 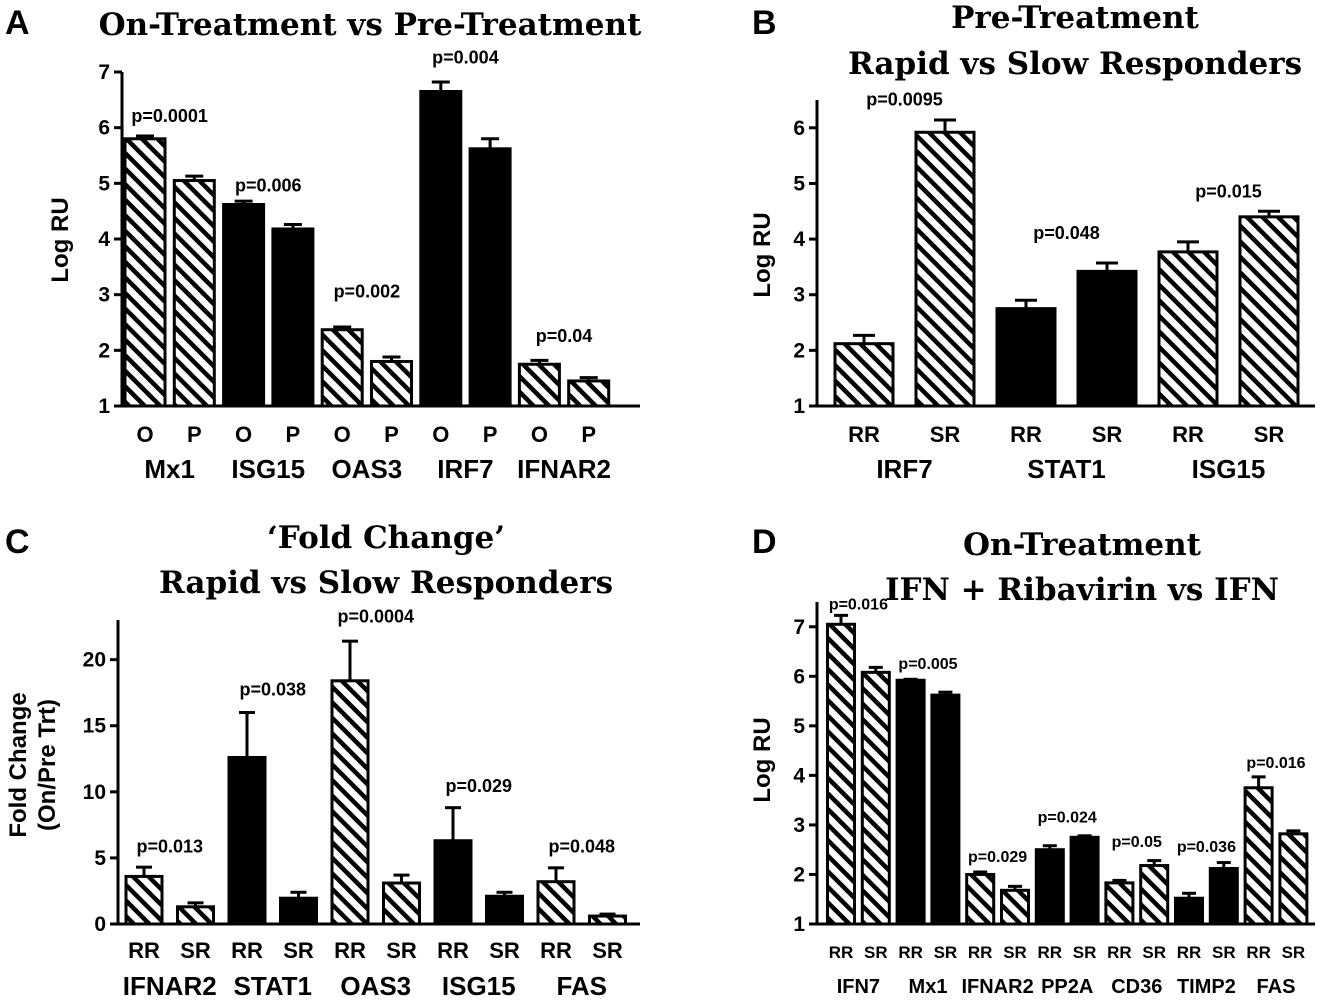 I want to click on p-value: p=0.038, so click(x=272, y=689).